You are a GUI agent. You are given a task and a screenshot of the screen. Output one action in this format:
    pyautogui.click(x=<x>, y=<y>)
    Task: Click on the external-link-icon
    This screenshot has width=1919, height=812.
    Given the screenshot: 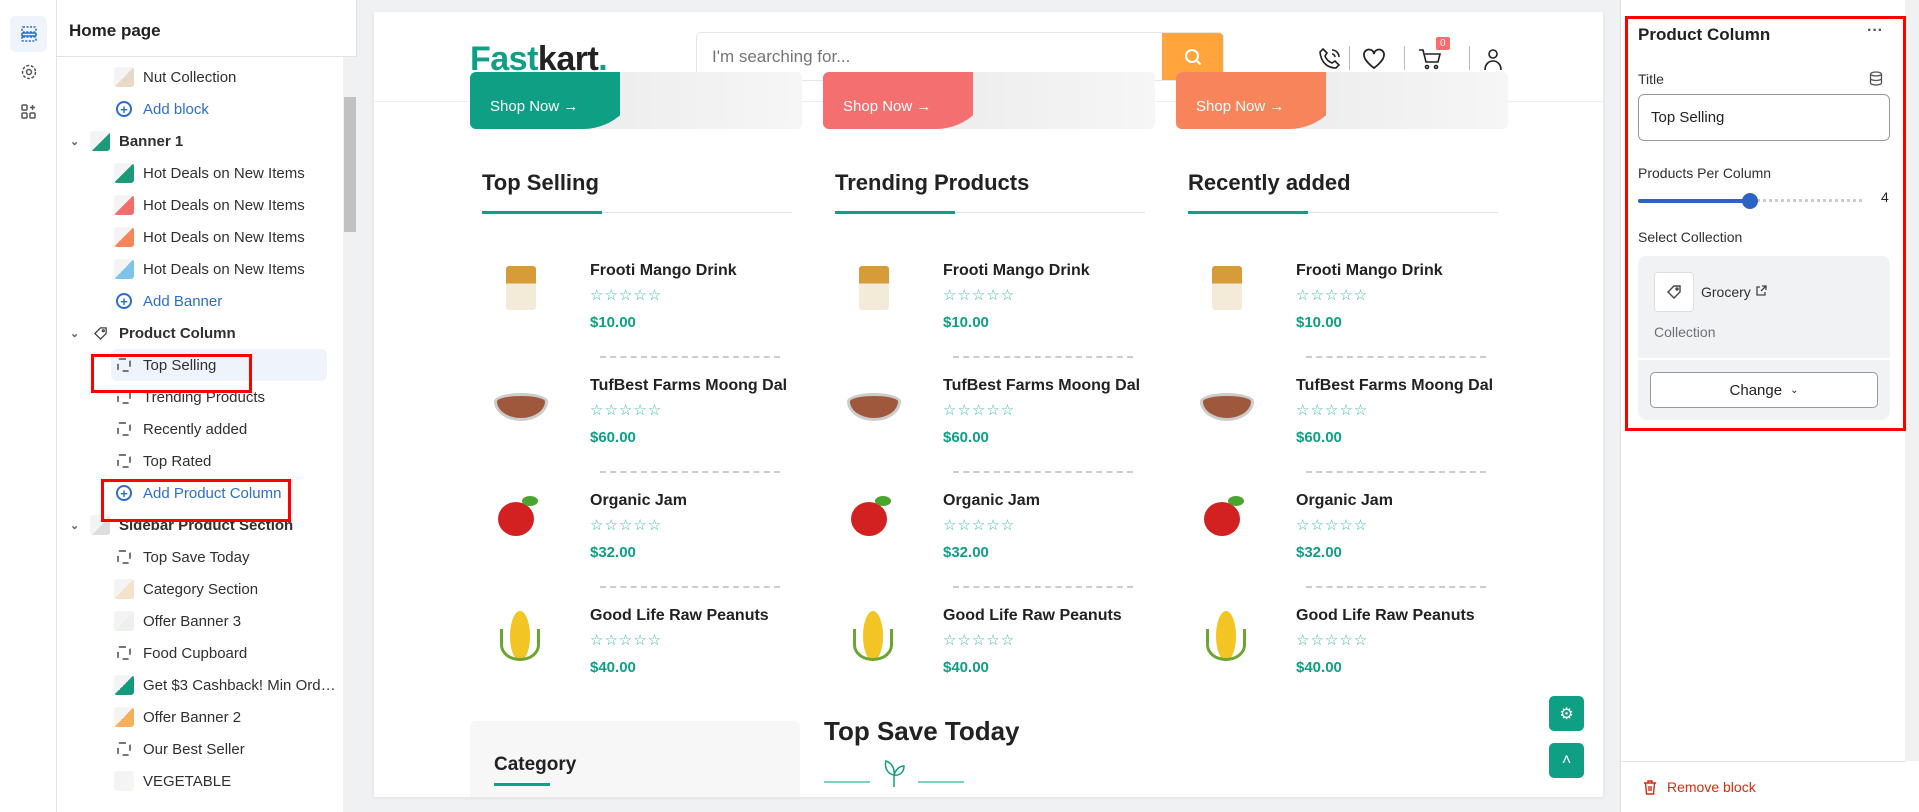 What is the action you would take?
    pyautogui.click(x=1761, y=291)
    